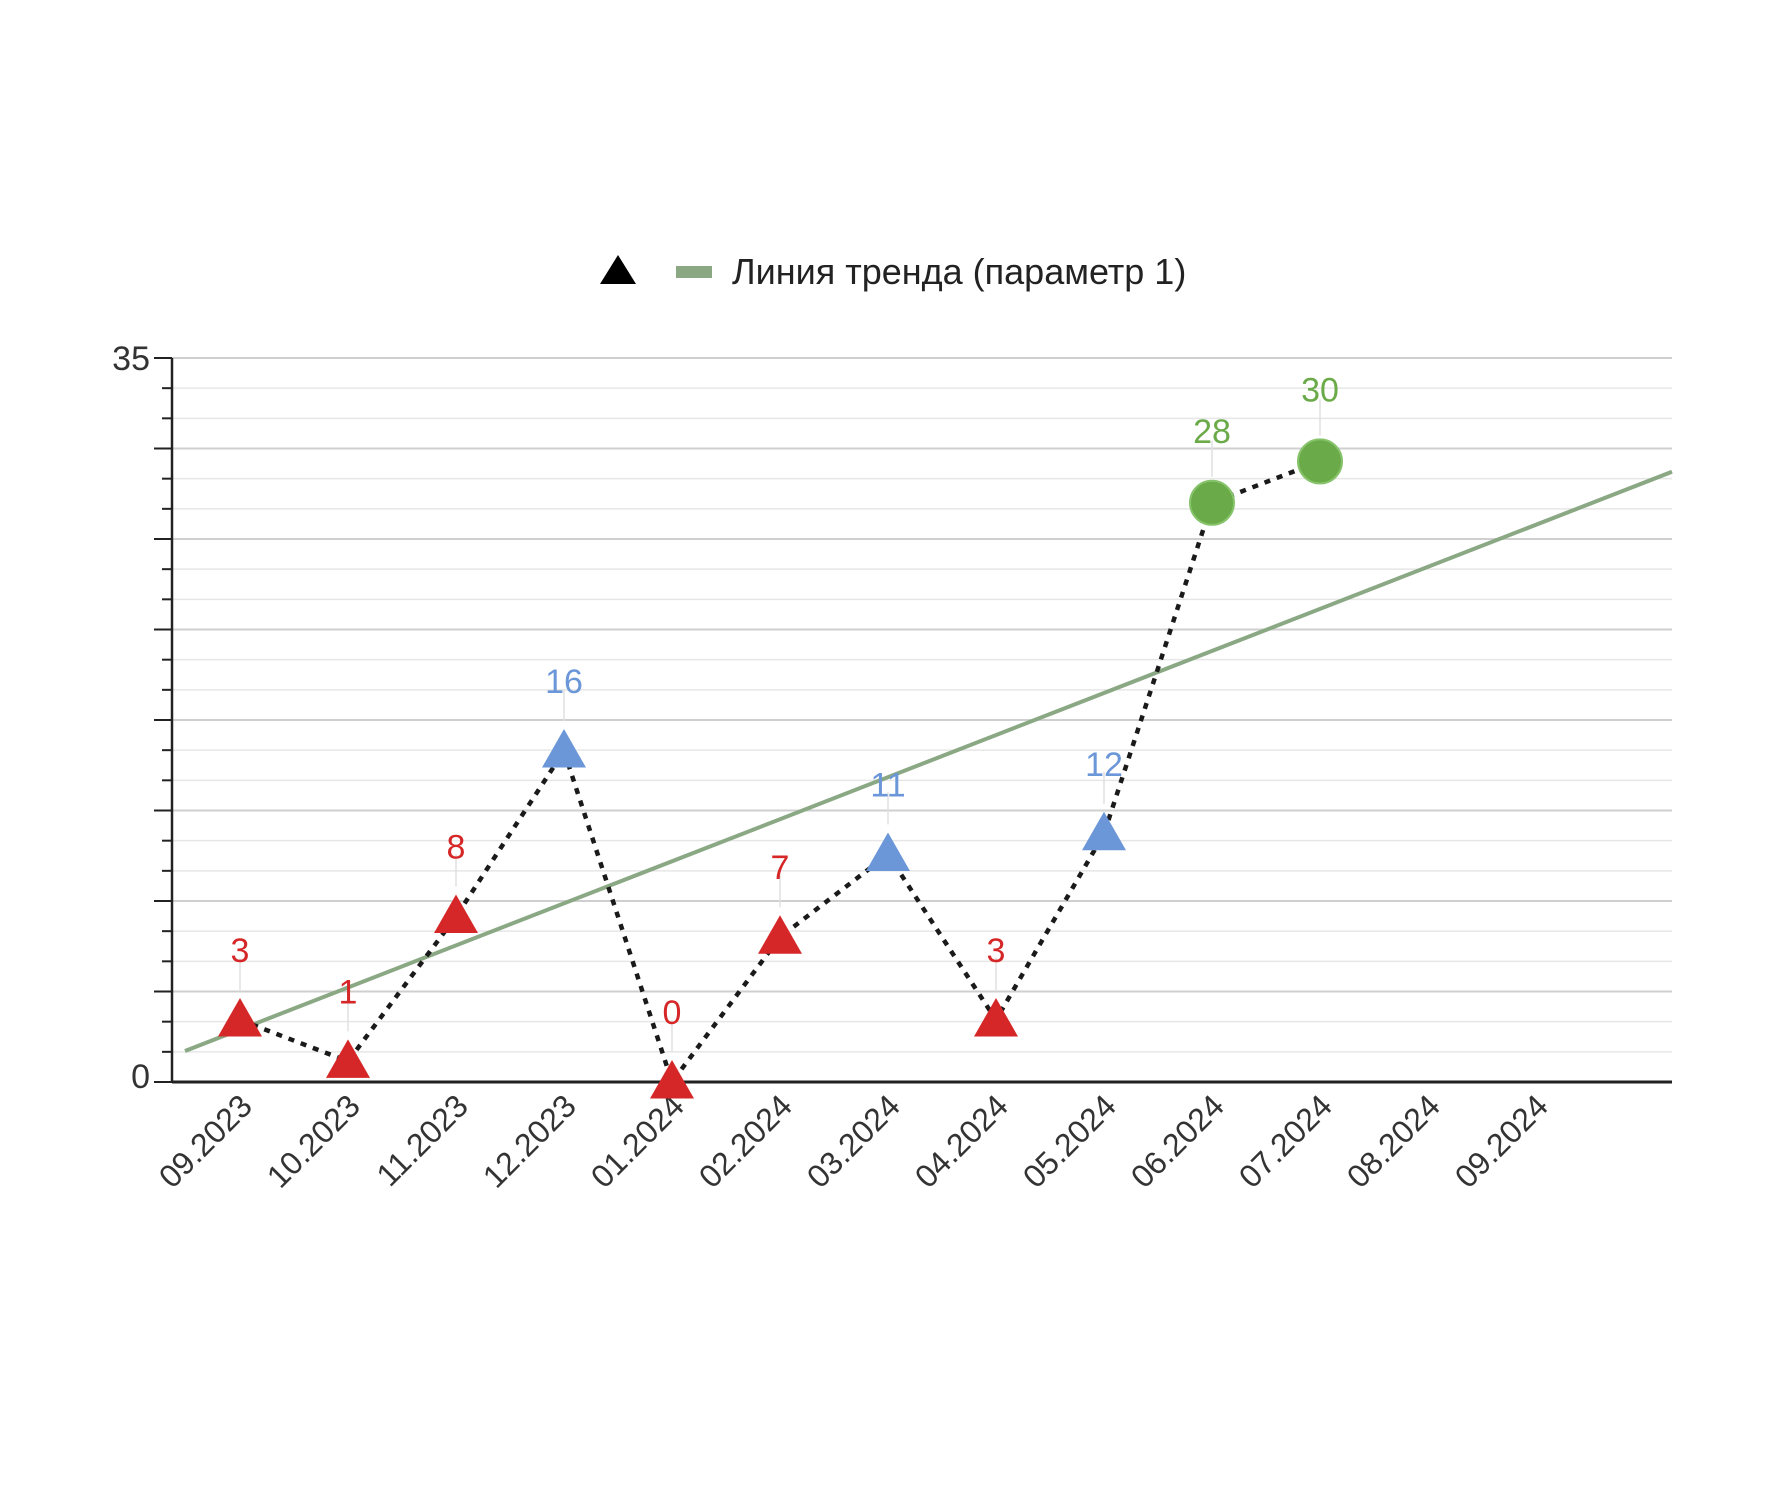  What do you see at coordinates (1069, 1140) in the screenshot?
I see `x-tick-label: 05.2024` at bounding box center [1069, 1140].